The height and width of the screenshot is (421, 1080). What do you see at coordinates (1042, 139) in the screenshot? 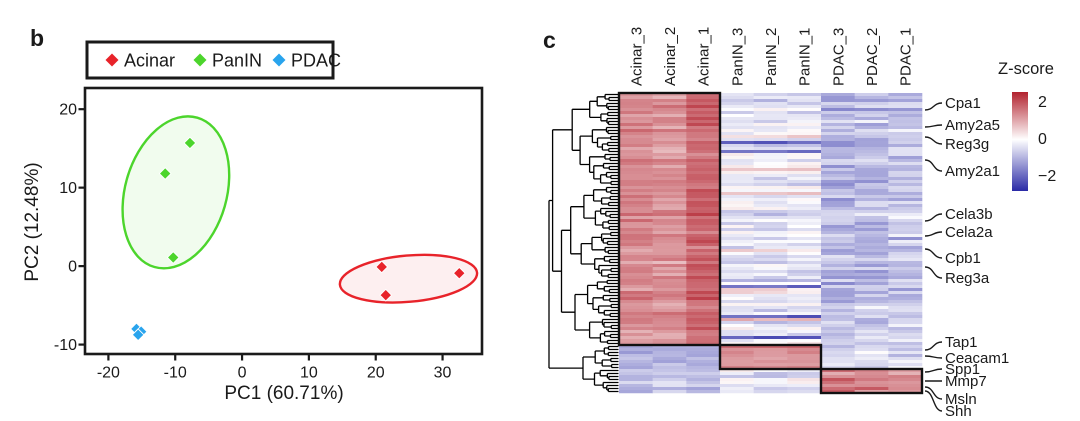
I see `zscore-tick-label: 0` at bounding box center [1042, 139].